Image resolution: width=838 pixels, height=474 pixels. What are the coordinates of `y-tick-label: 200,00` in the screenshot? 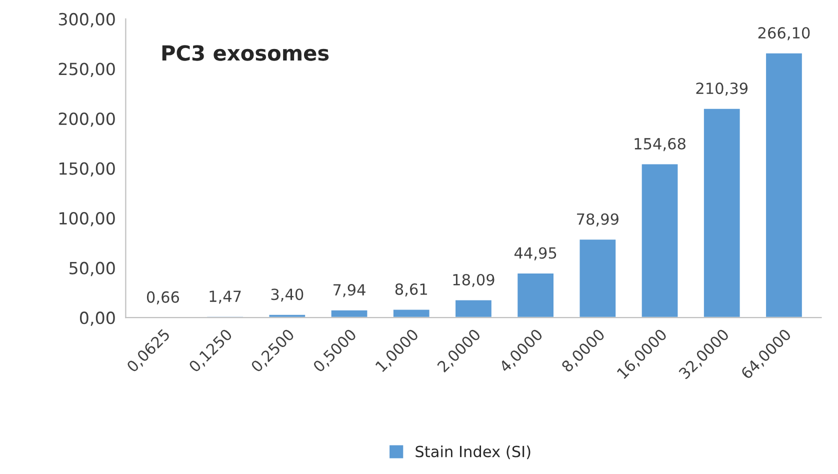 It's located at (86, 119).